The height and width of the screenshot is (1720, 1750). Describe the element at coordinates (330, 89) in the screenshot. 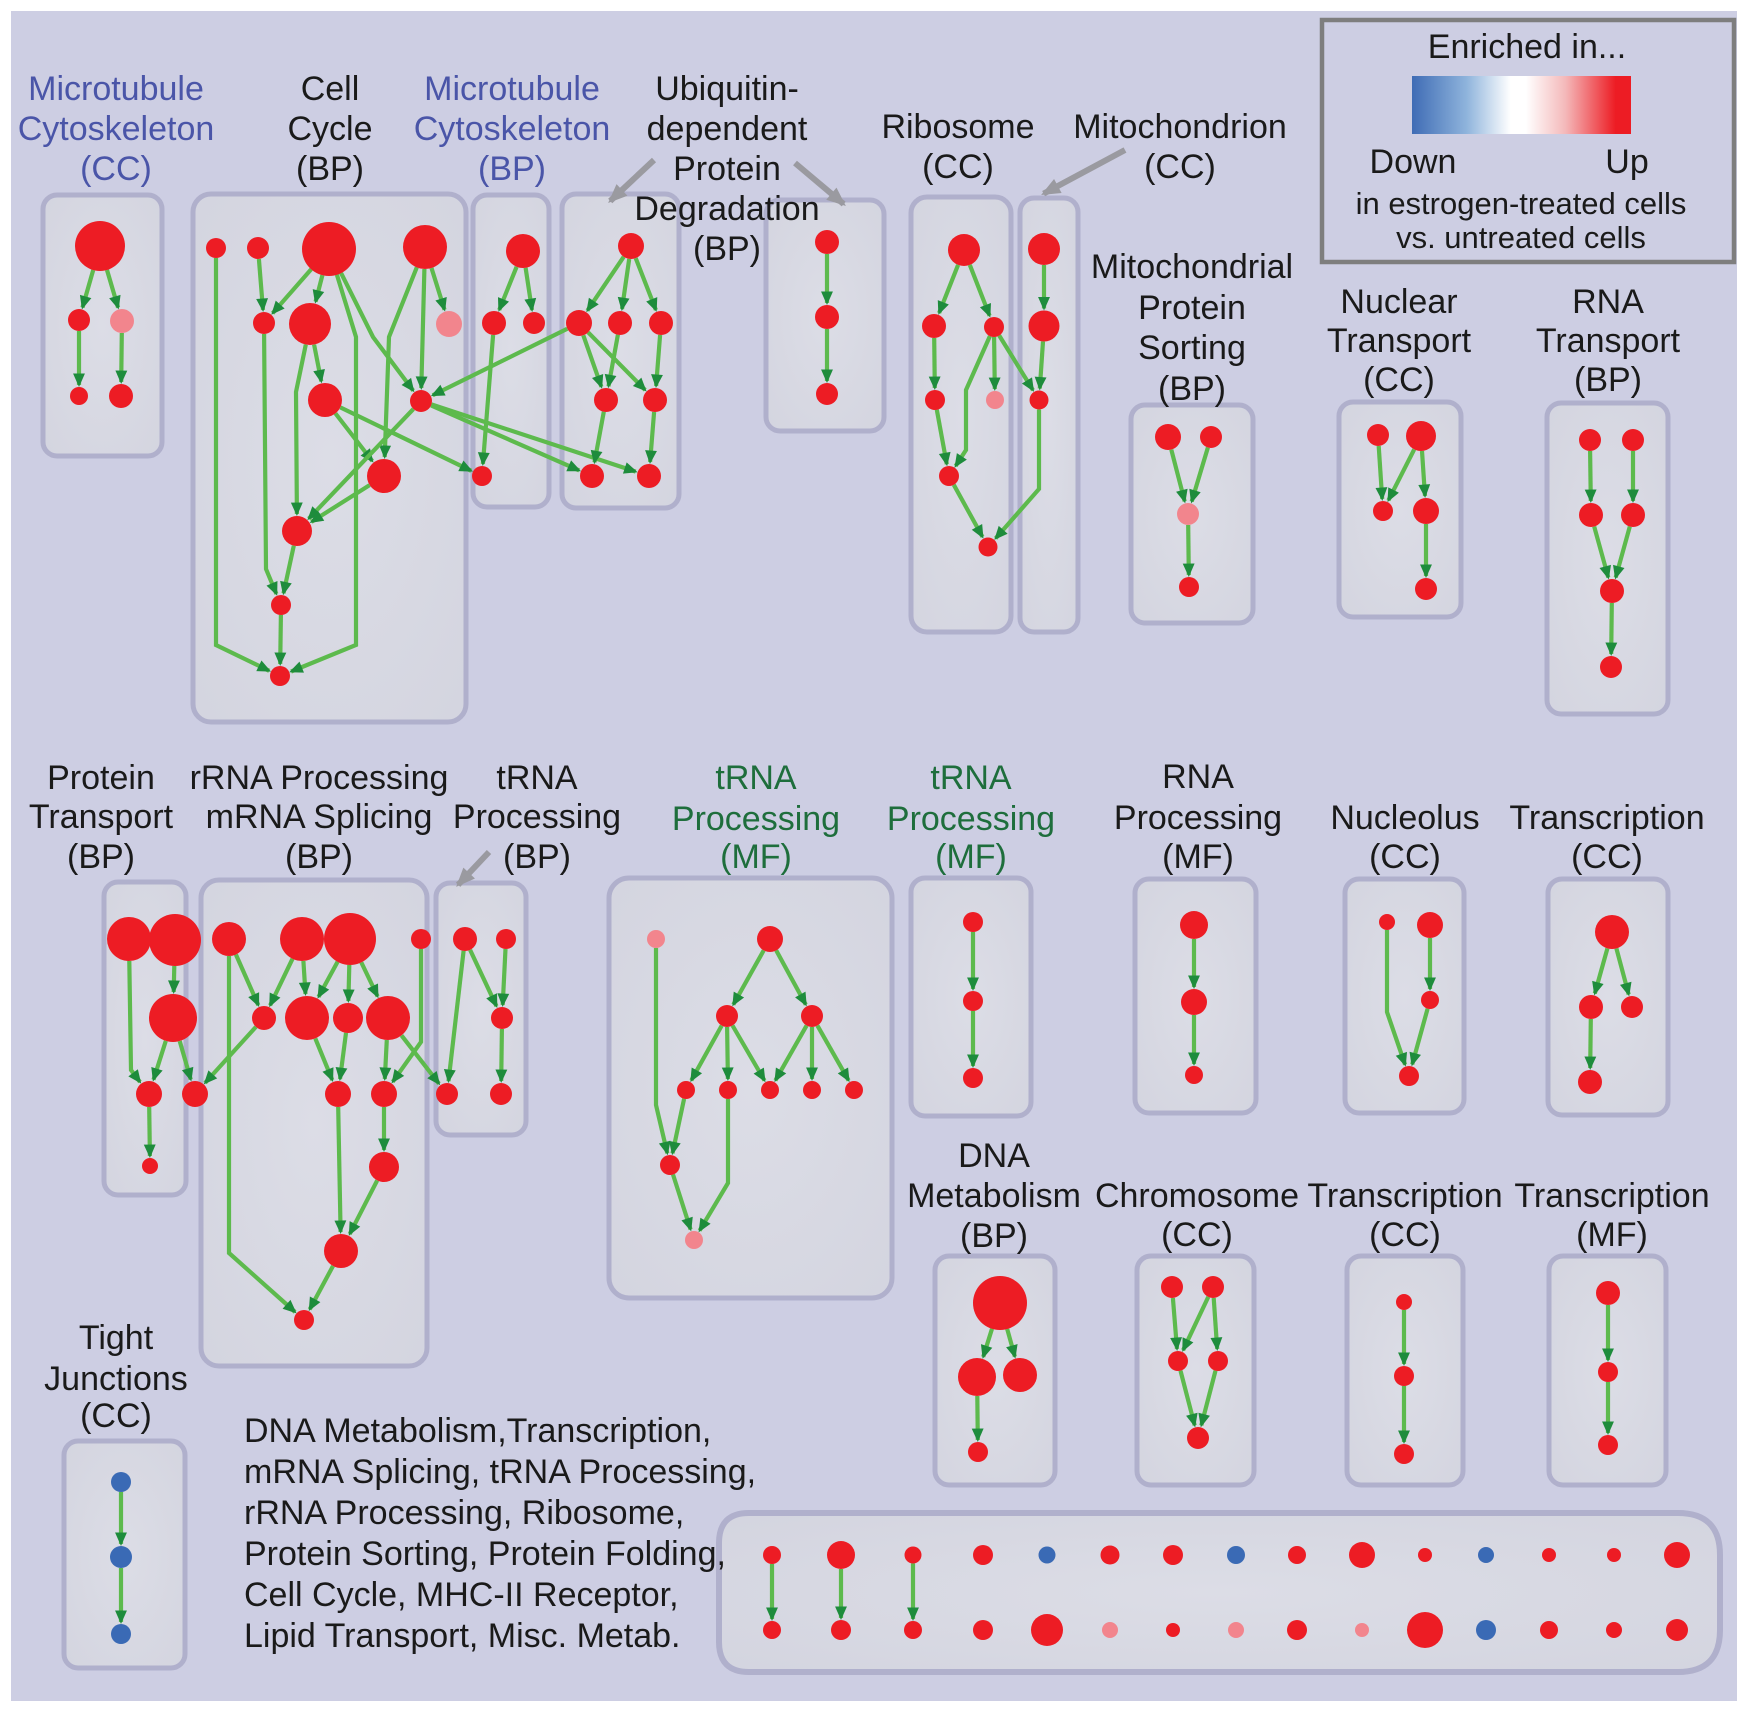

I see `svg-text: Cell` at that location.